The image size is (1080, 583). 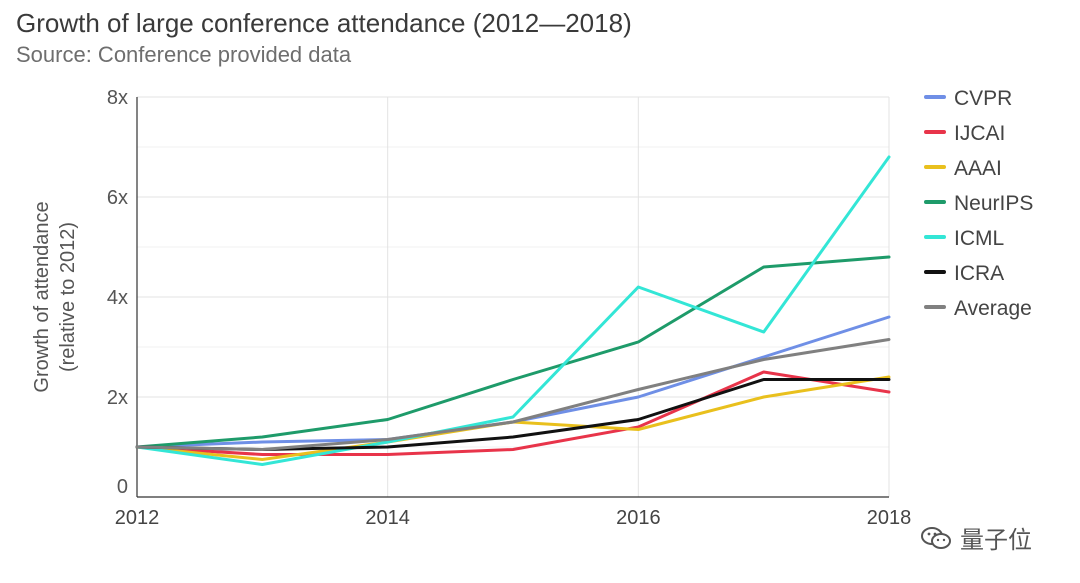 What do you see at coordinates (117, 398) in the screenshot?
I see `y-tick-label: 2x` at bounding box center [117, 398].